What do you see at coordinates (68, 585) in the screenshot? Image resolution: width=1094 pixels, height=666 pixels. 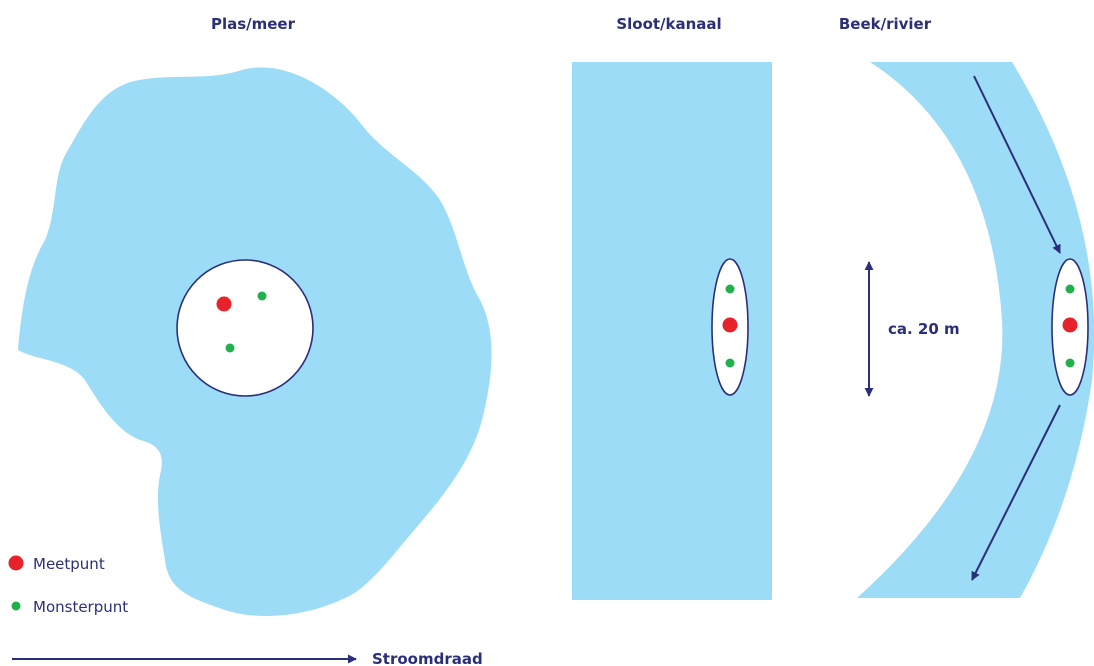 I see `legend: Meetpunt Monsterpunt` at bounding box center [68, 585].